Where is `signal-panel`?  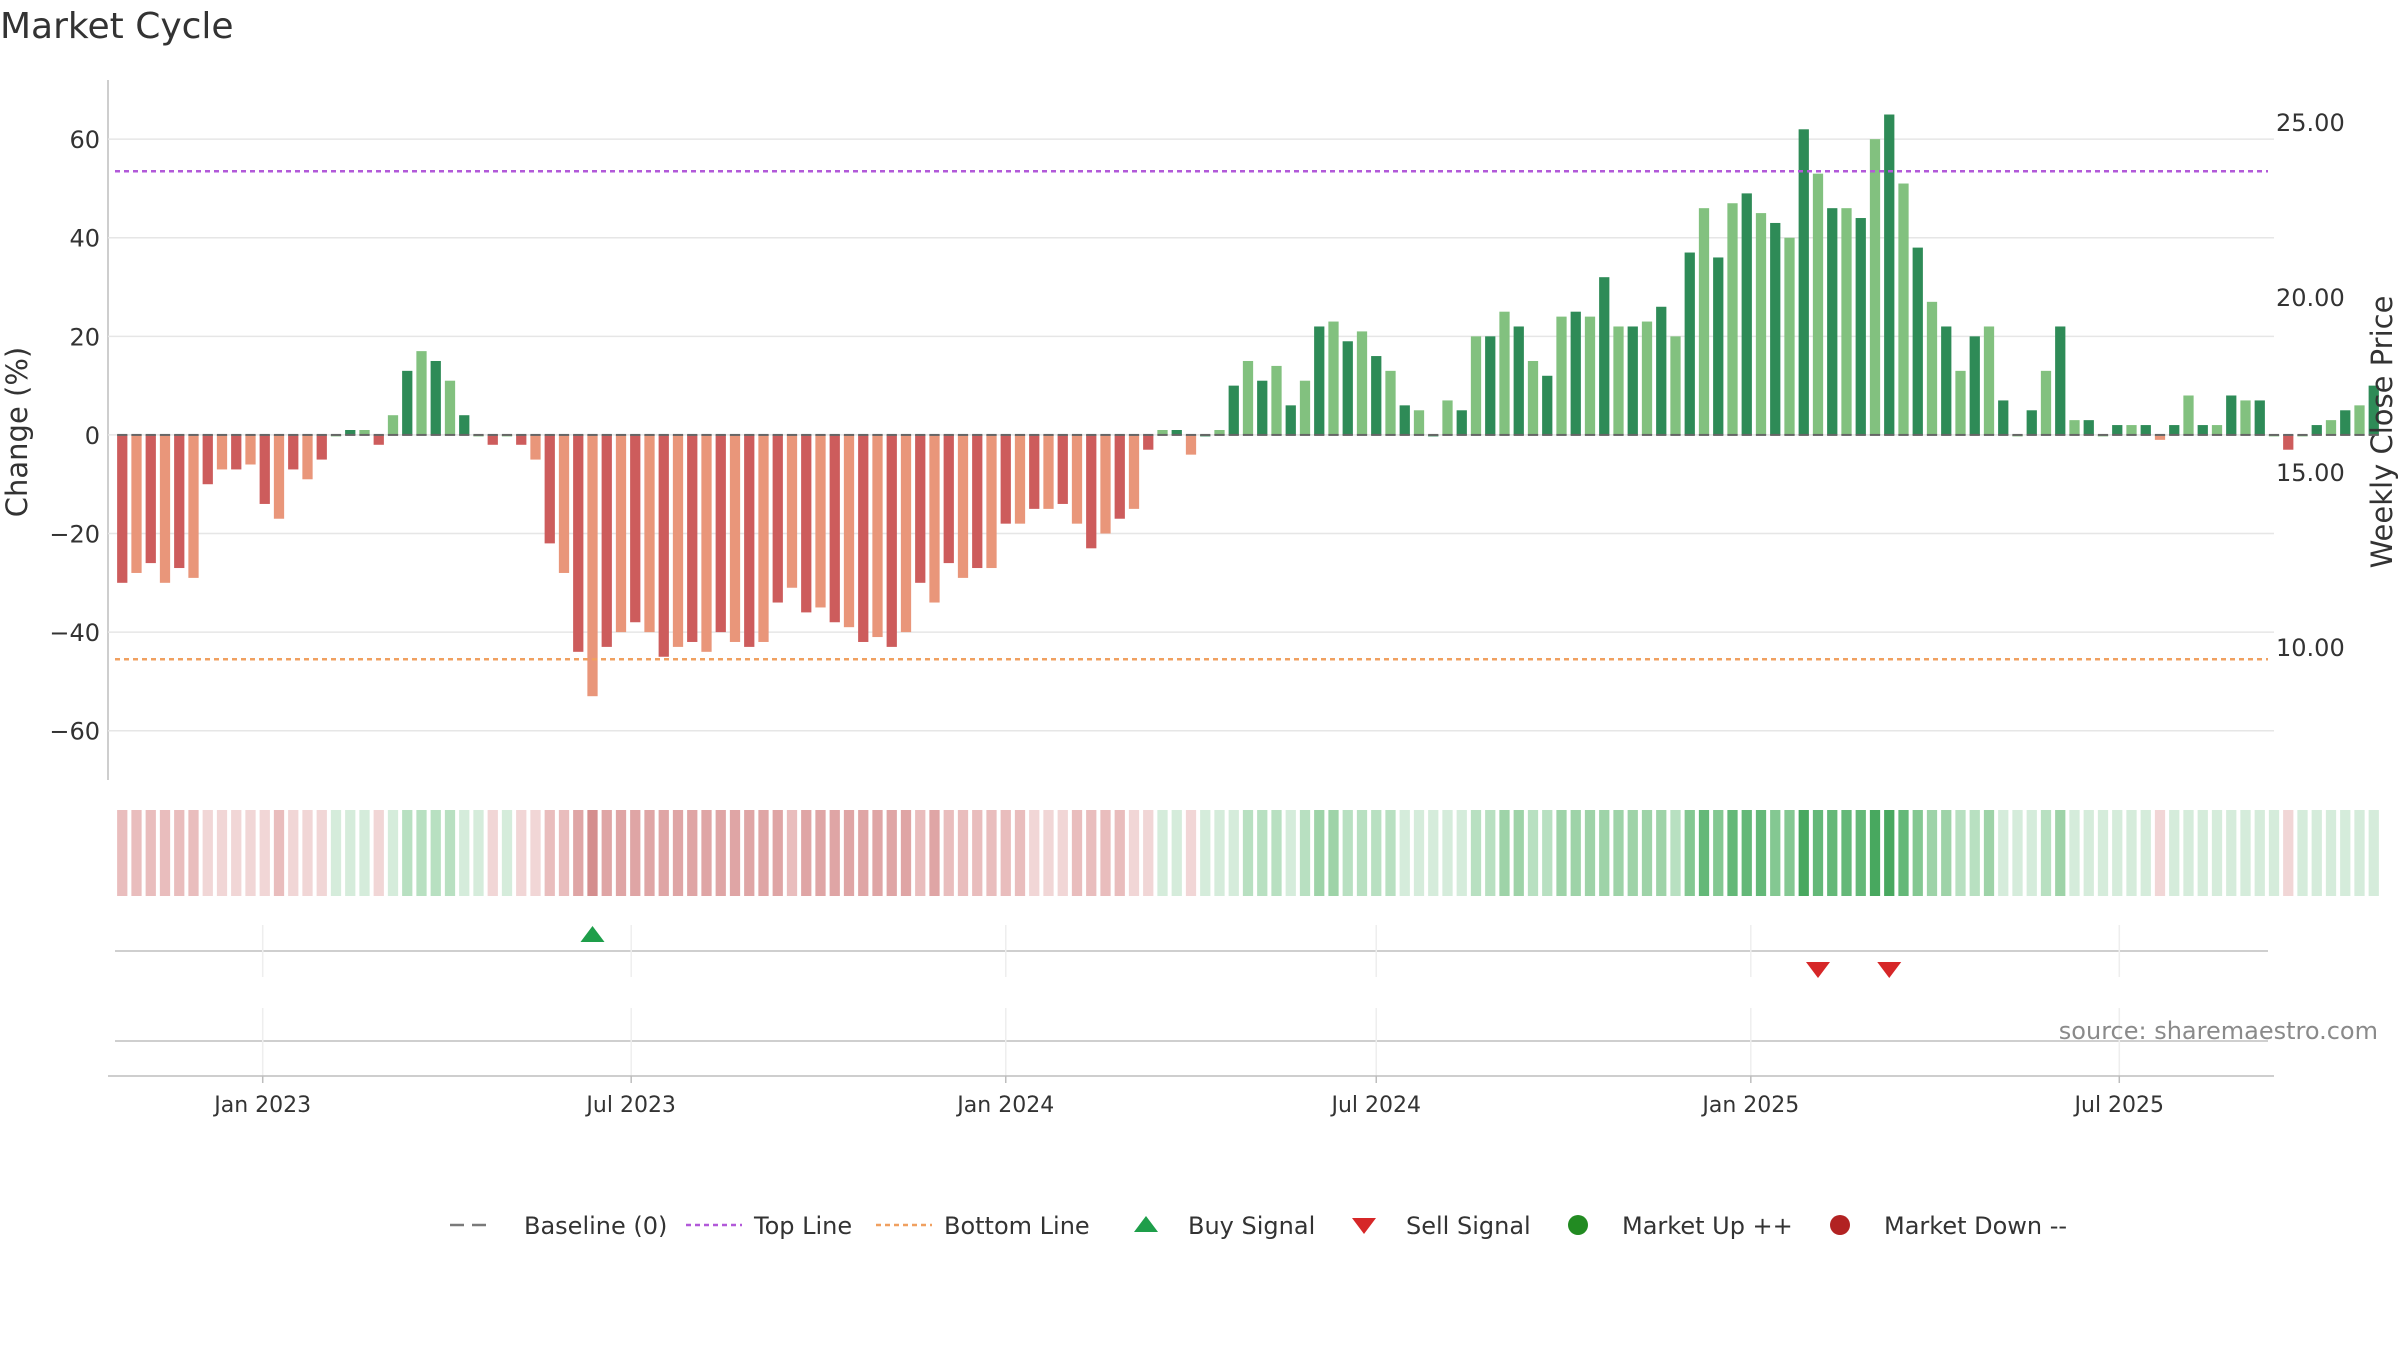
signal-panel is located at coordinates (1191, 951).